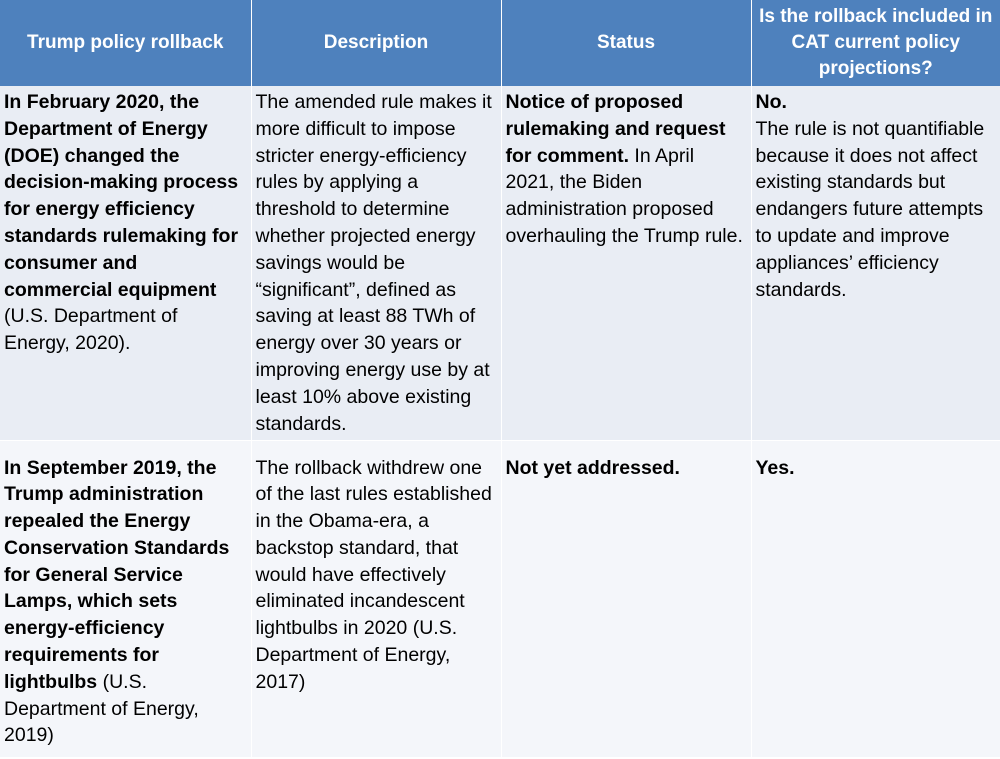 The width and height of the screenshot is (1000, 759). I want to click on rollback-citation: (U.S. Department of Energy, 2019), so click(101, 708).